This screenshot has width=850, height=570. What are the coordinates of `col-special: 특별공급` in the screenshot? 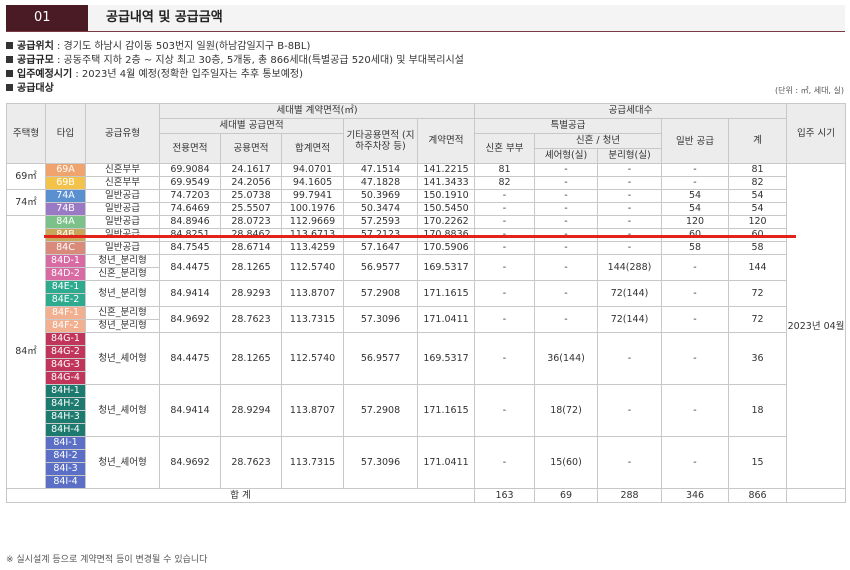 It's located at (568, 126).